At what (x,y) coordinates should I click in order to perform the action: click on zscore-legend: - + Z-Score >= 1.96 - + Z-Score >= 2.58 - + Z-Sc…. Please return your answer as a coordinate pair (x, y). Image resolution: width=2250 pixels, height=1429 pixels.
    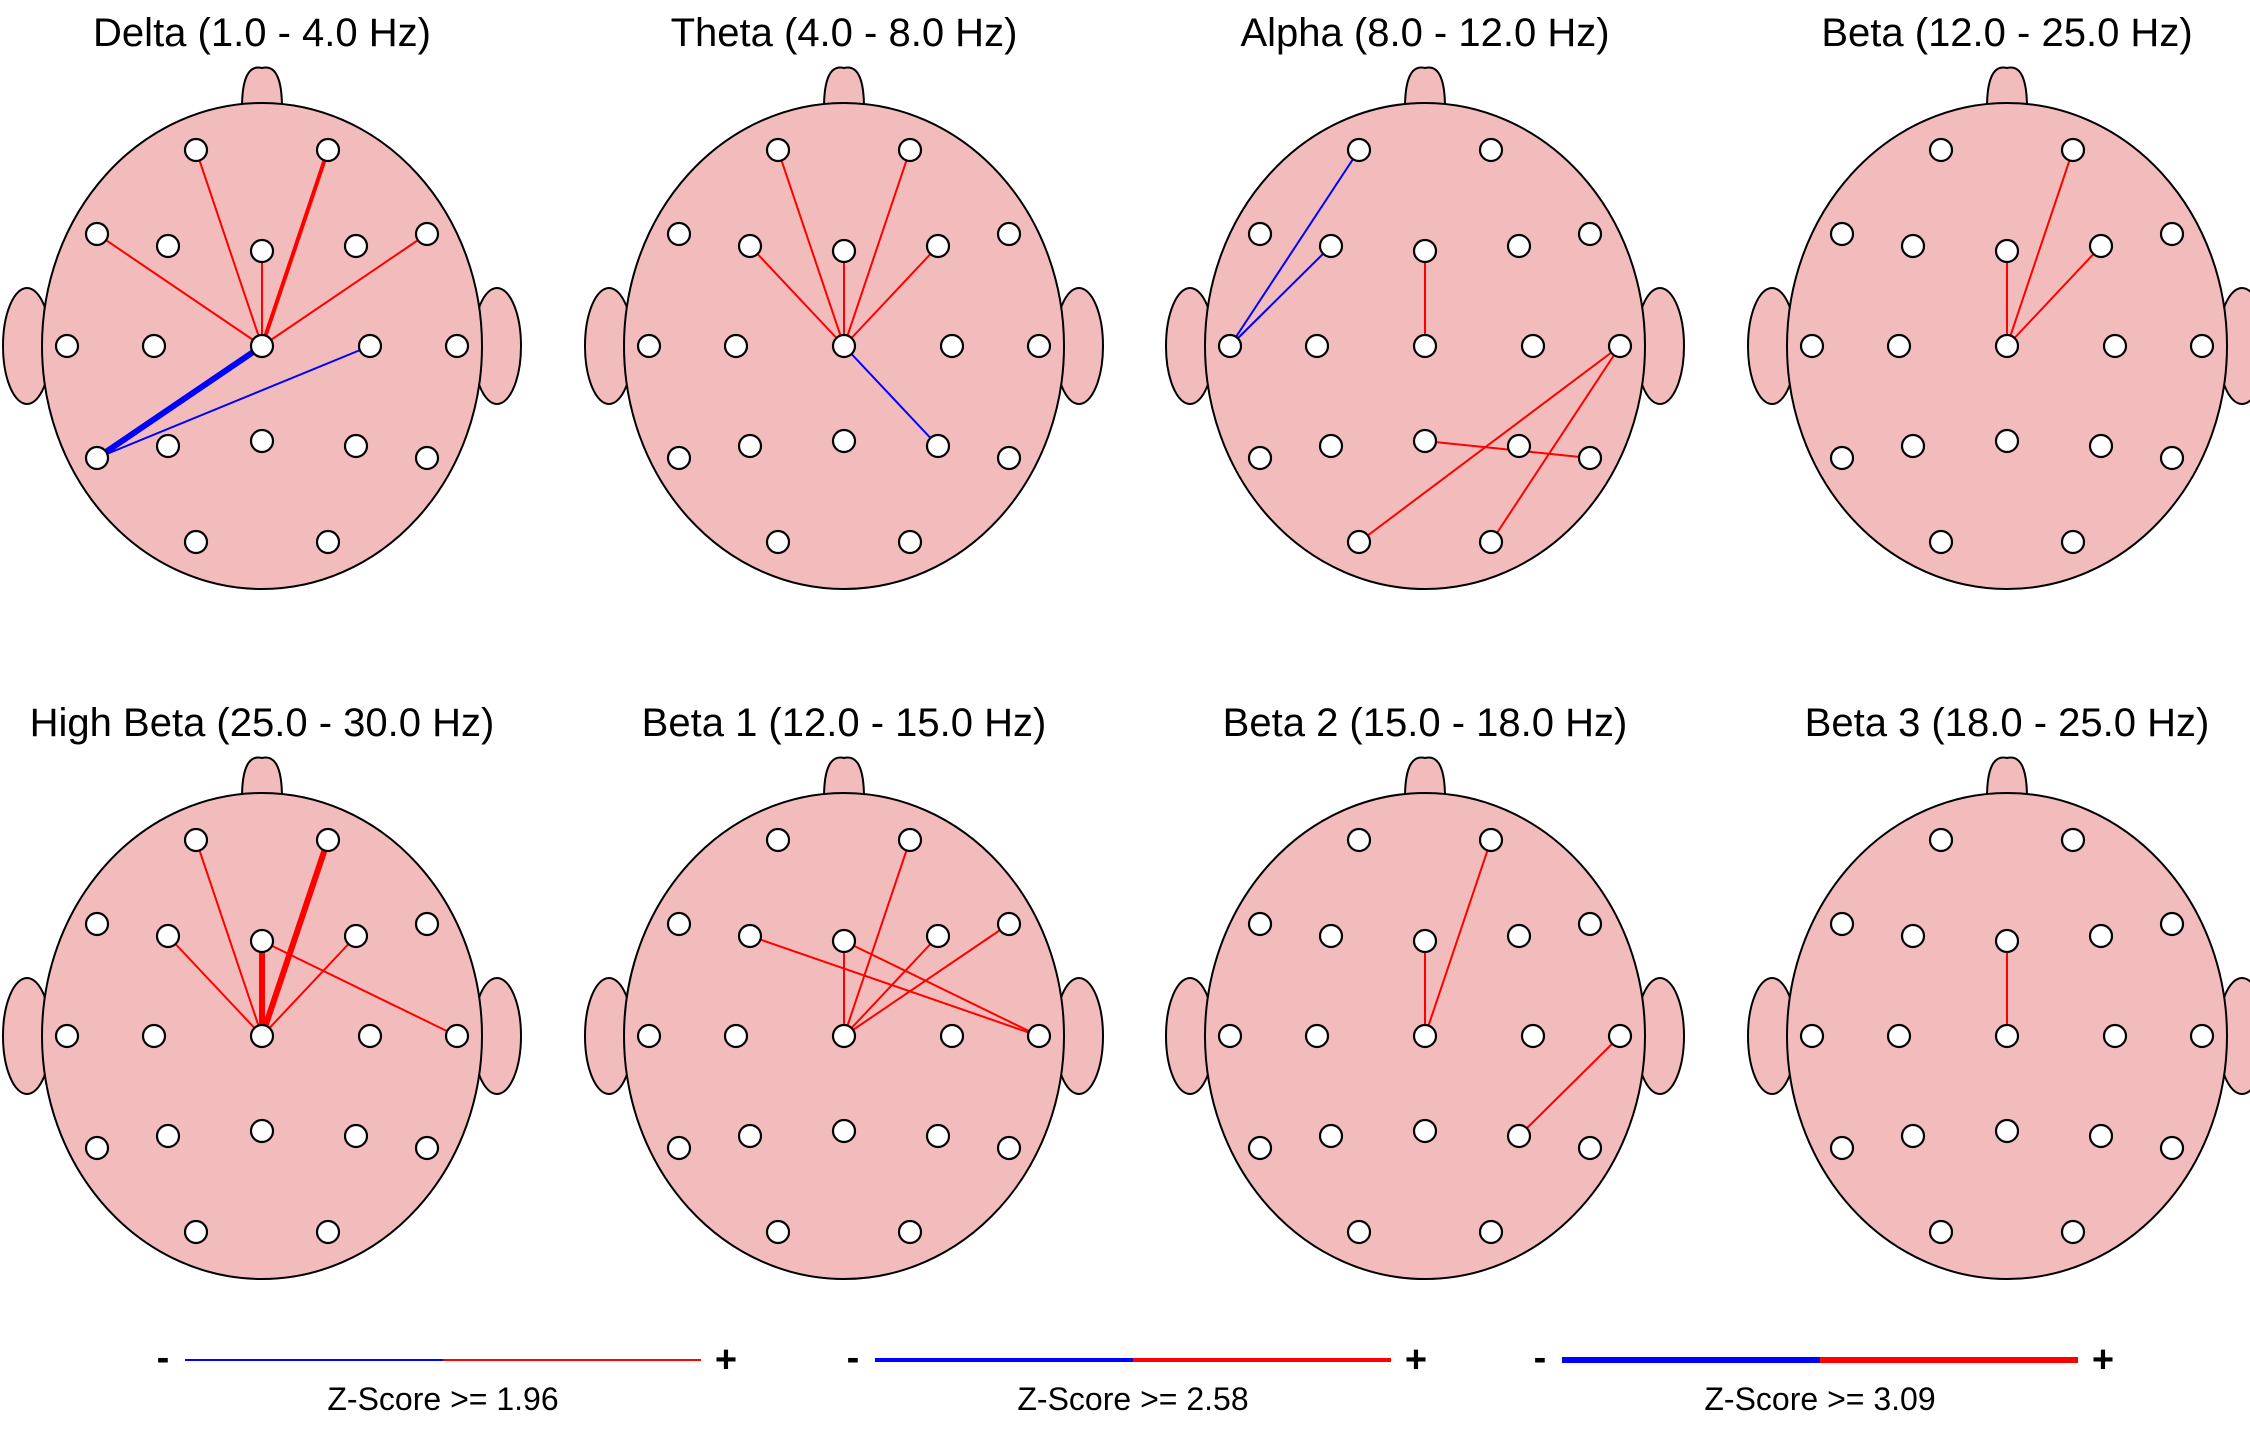
    Looking at the image, I should click on (1135, 1377).